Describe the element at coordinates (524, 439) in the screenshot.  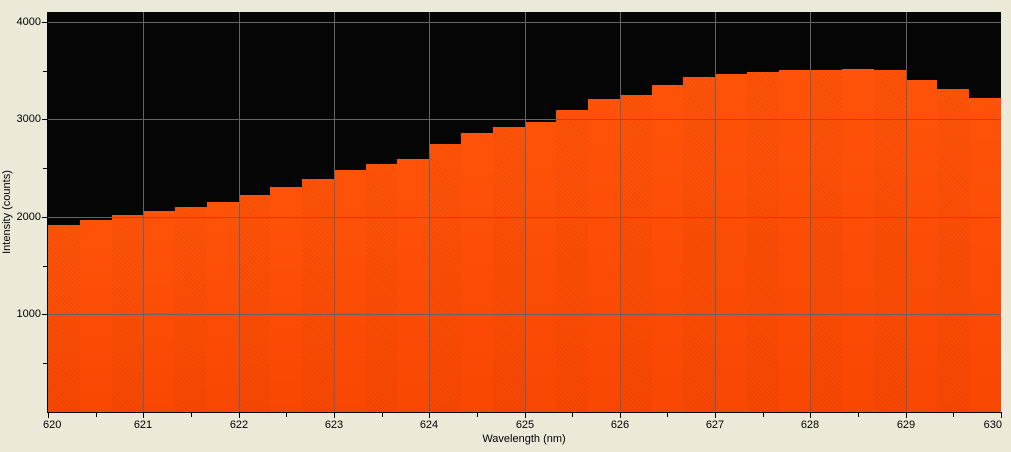
I see `x-axis-title: Wavelength (nm)` at that location.